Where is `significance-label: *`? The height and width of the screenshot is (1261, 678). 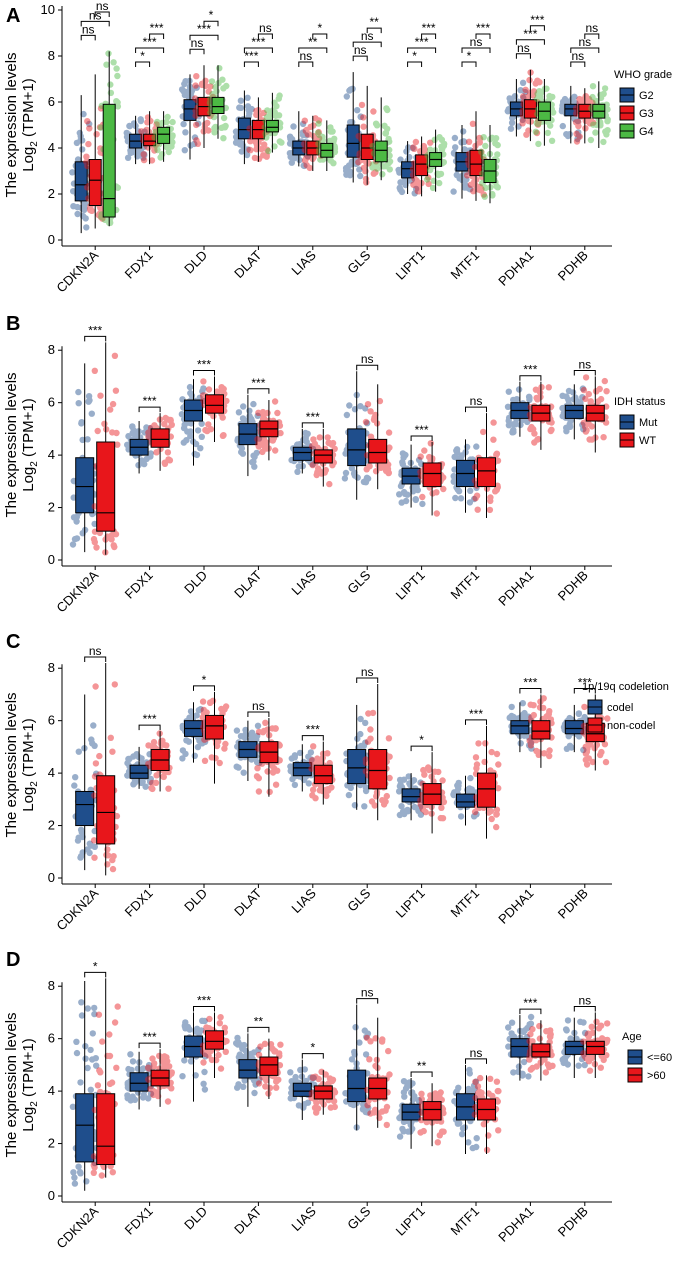
significance-label: * is located at coordinates (421, 740).